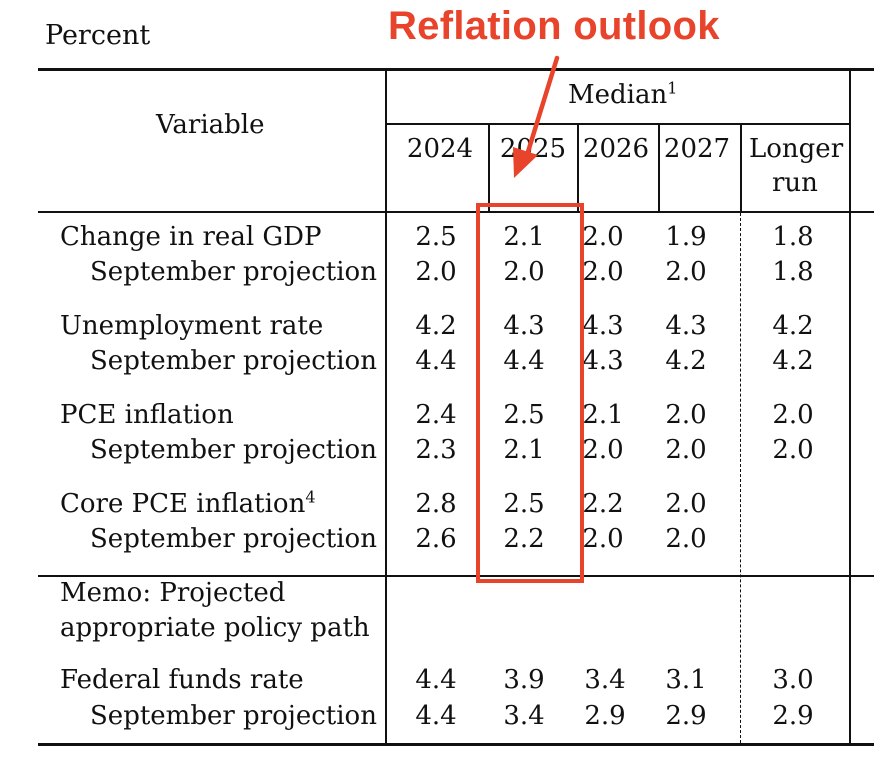  What do you see at coordinates (524, 326) in the screenshot?
I see `value-2025: 4.3` at bounding box center [524, 326].